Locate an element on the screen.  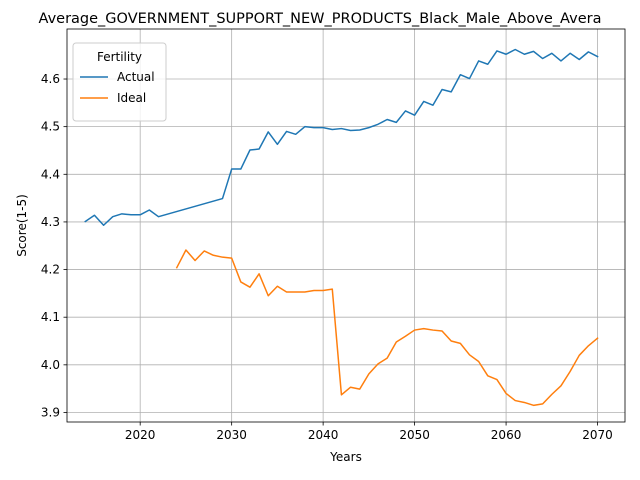
x-tick-label: 2040 is located at coordinates (323, 435).